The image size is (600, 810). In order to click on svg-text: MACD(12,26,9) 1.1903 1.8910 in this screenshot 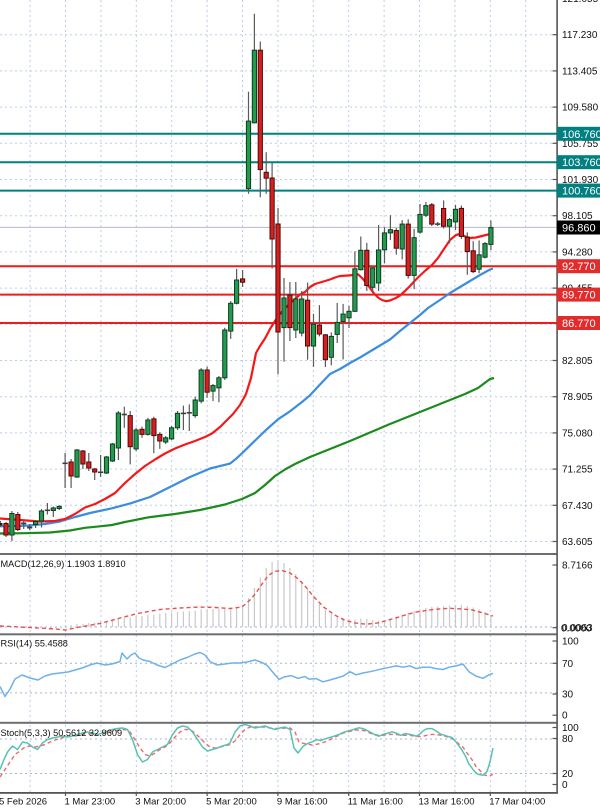, I will do `click(63, 564)`.